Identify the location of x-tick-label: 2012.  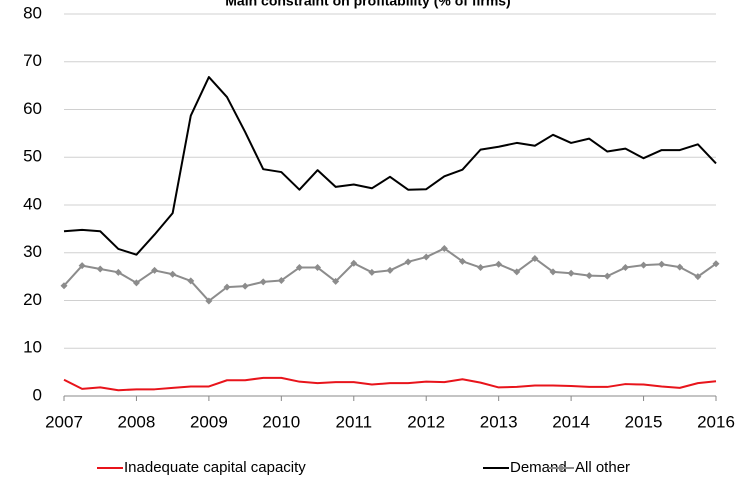
(426, 421).